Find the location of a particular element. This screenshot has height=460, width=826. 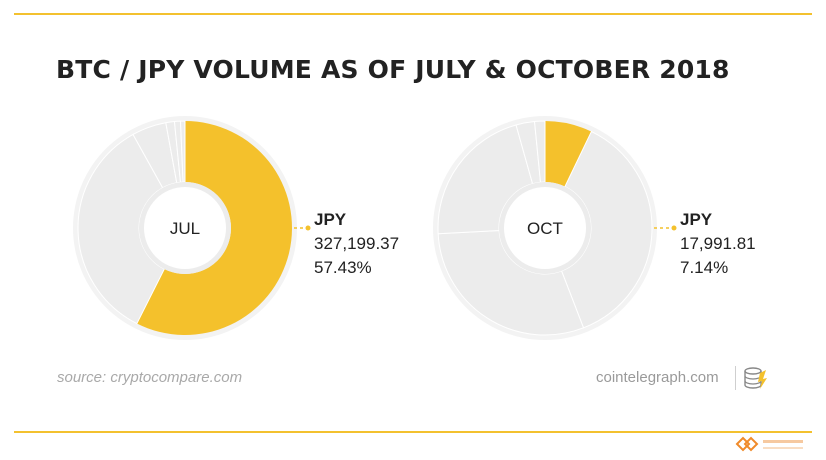

center-label-oct: OCT is located at coordinates (545, 228).